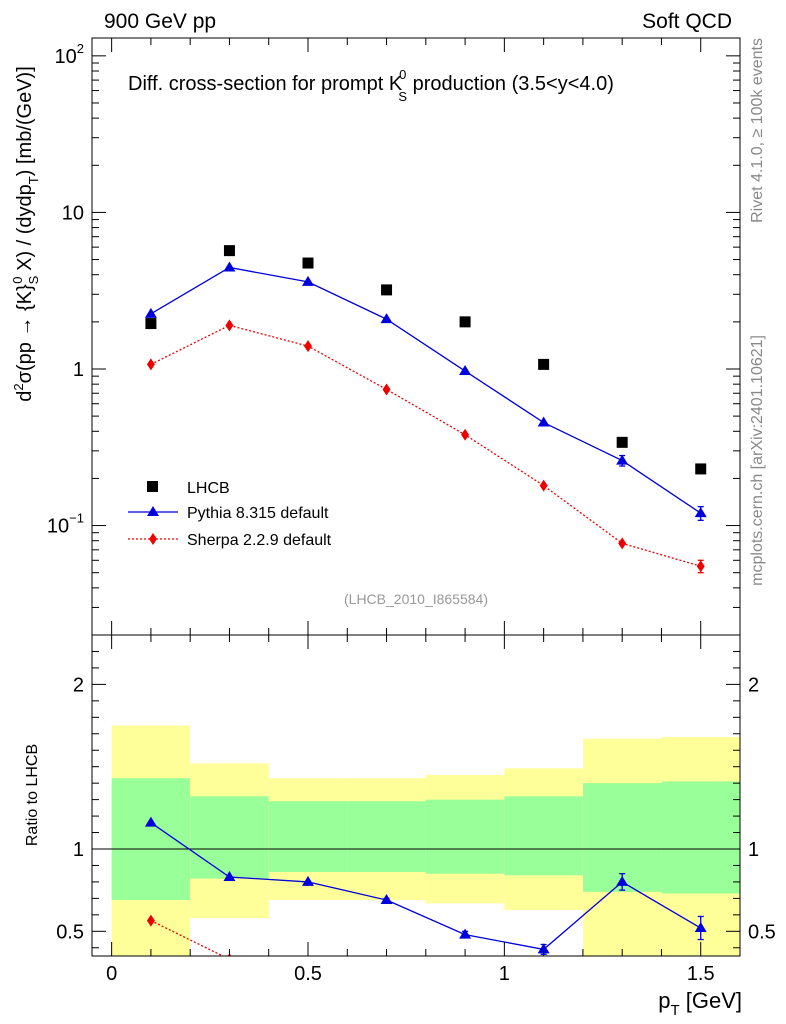  What do you see at coordinates (160, 21) in the screenshot?
I see `header-left: 900 GeV pp` at bounding box center [160, 21].